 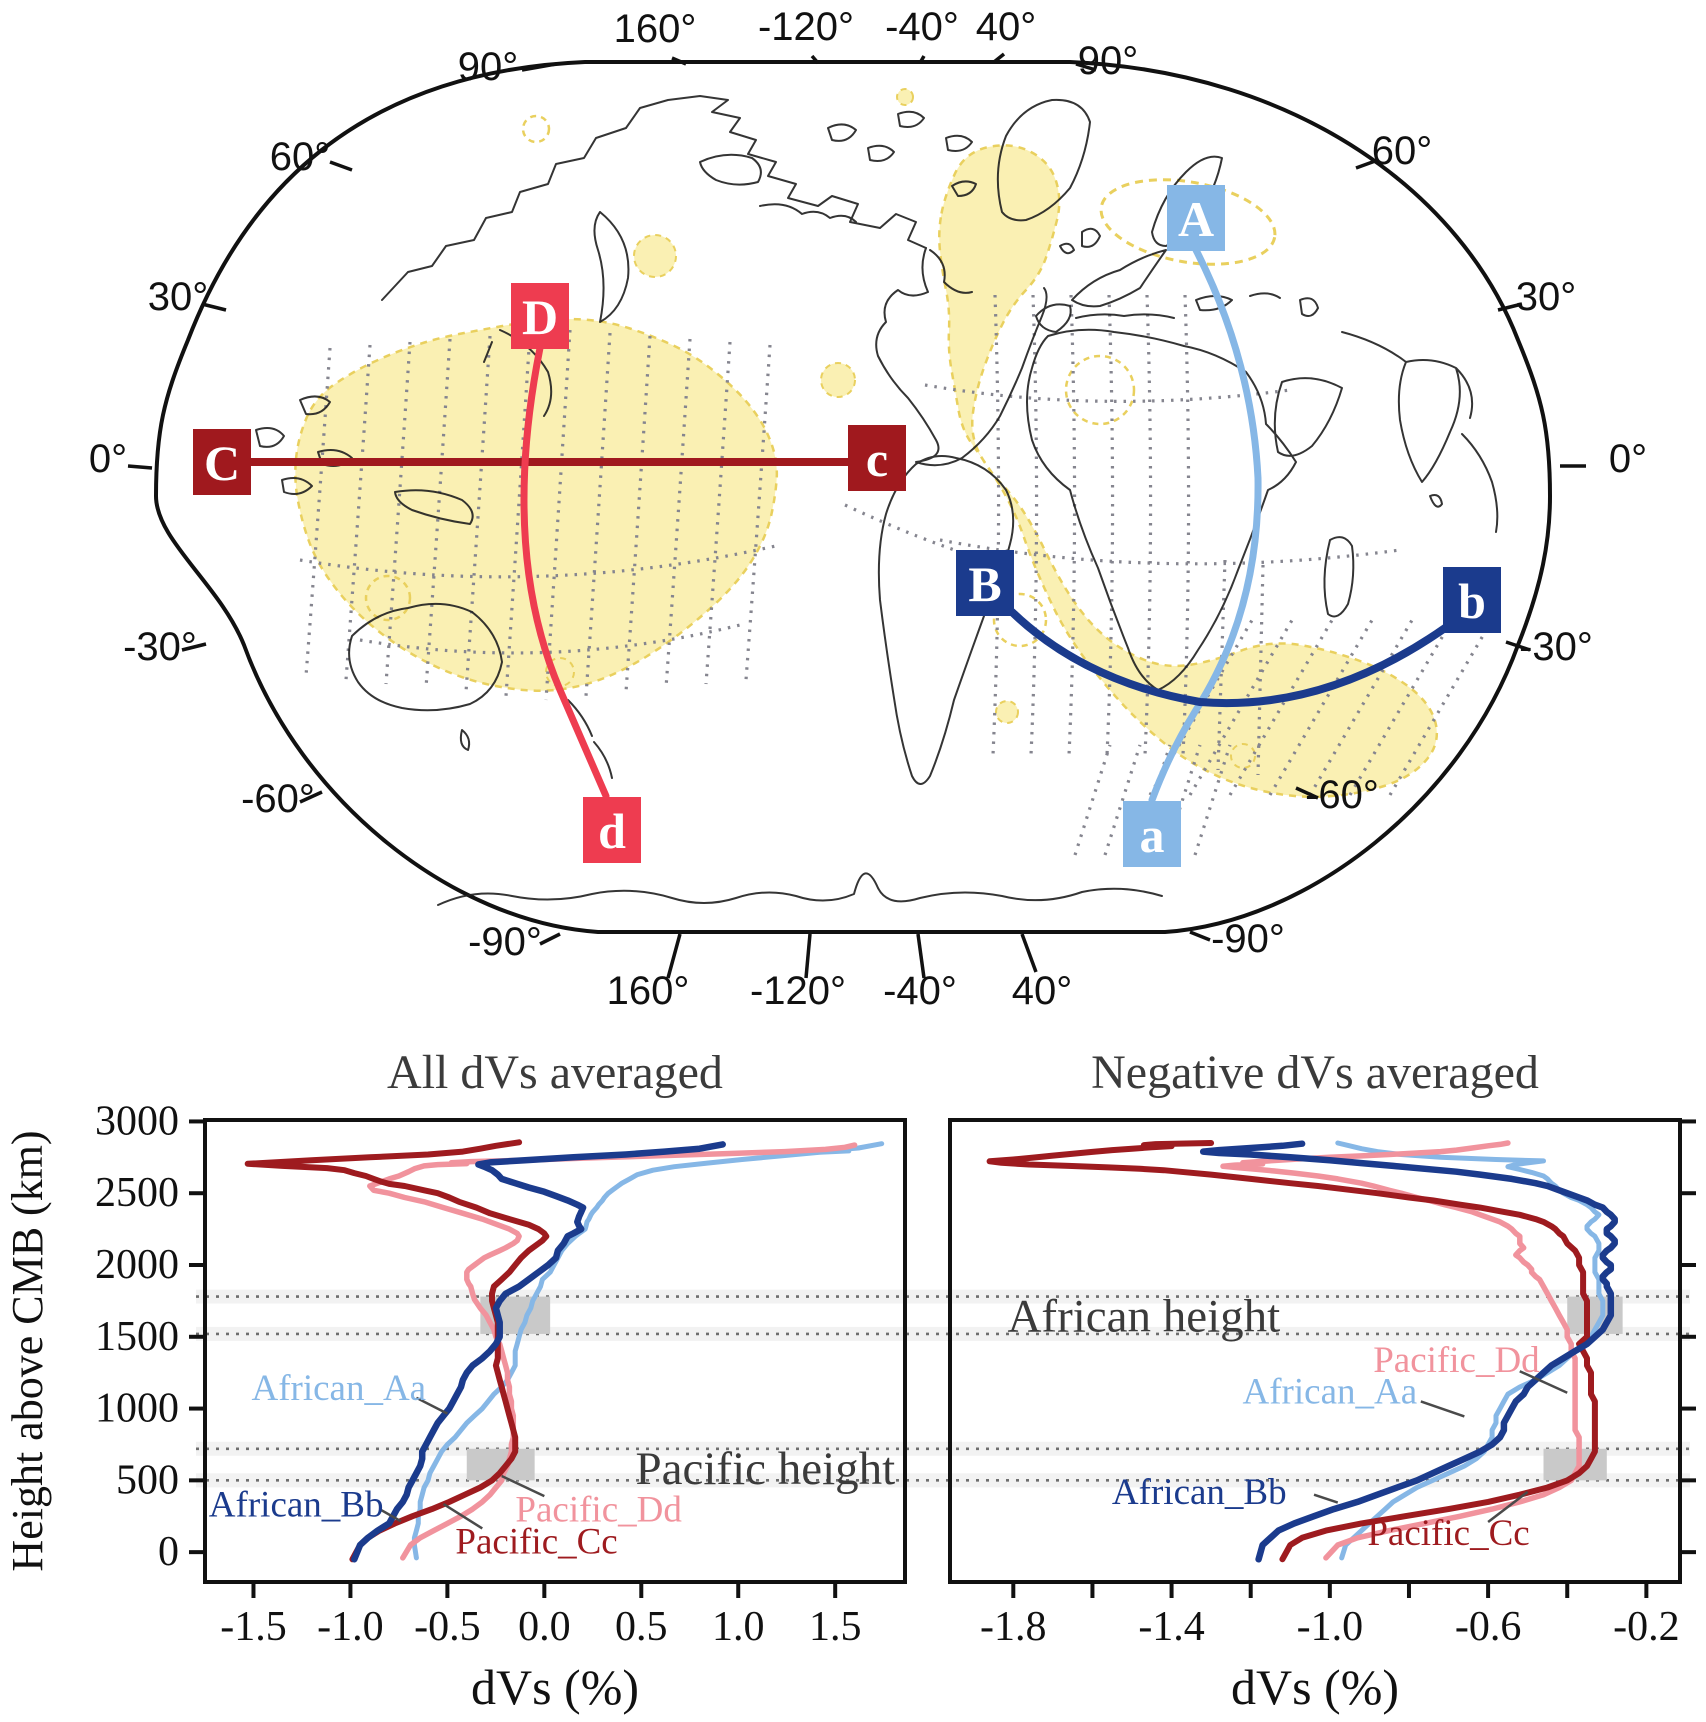 What do you see at coordinates (1628, 459) in the screenshot?
I see `lat-right-3: 0°` at bounding box center [1628, 459].